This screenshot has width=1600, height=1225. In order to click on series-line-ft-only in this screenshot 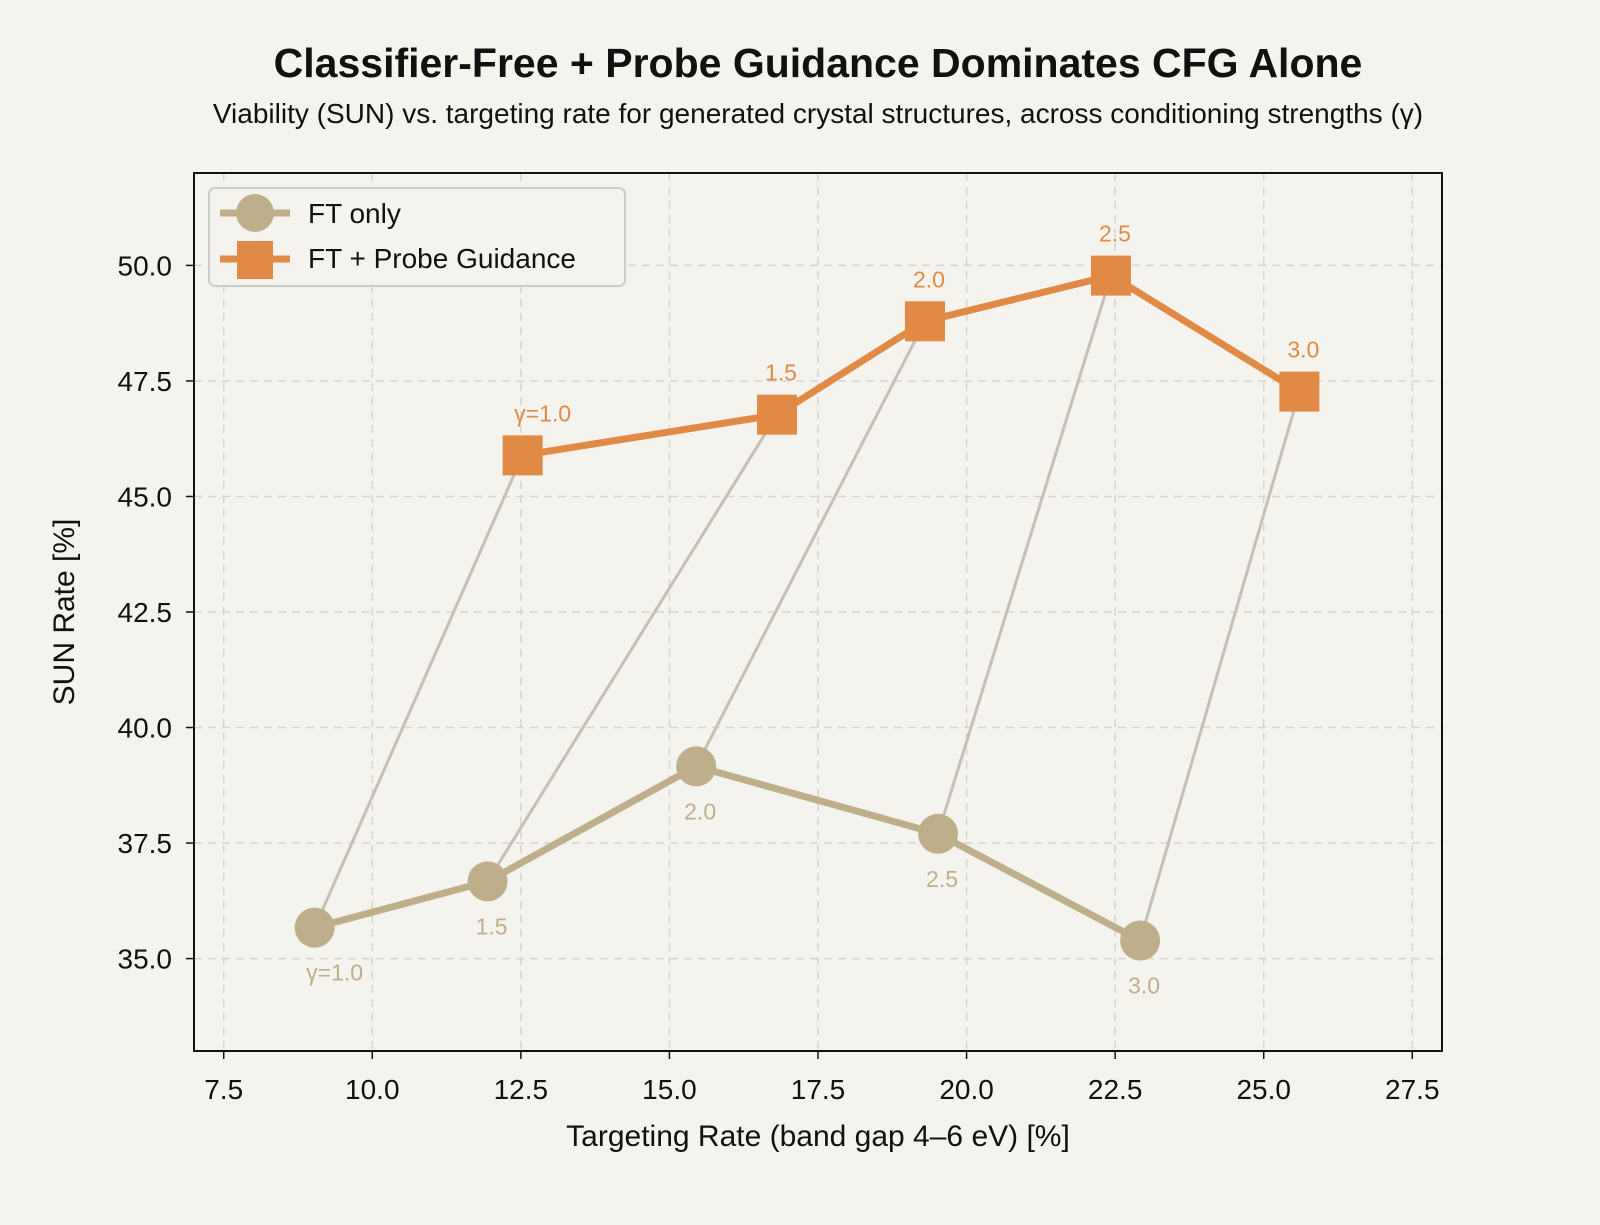, I will do `click(727, 853)`.